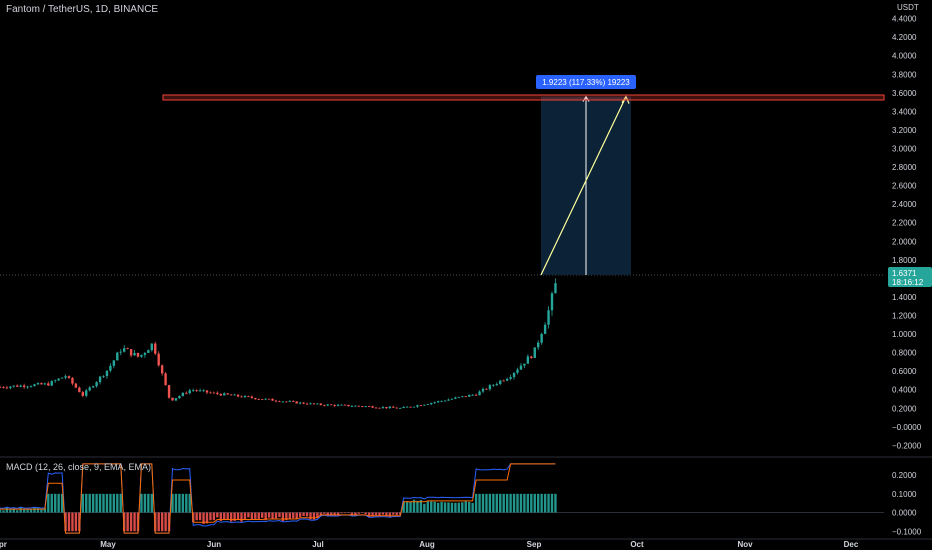  What do you see at coordinates (278, 344) in the screenshot?
I see `candle-series` at bounding box center [278, 344].